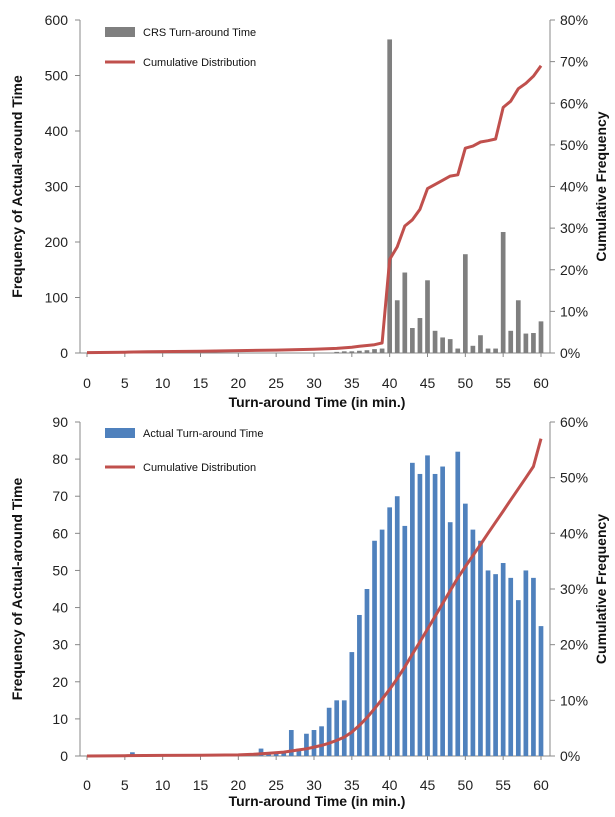  I want to click on chart-2-x-tick-label: 55, so click(503, 785).